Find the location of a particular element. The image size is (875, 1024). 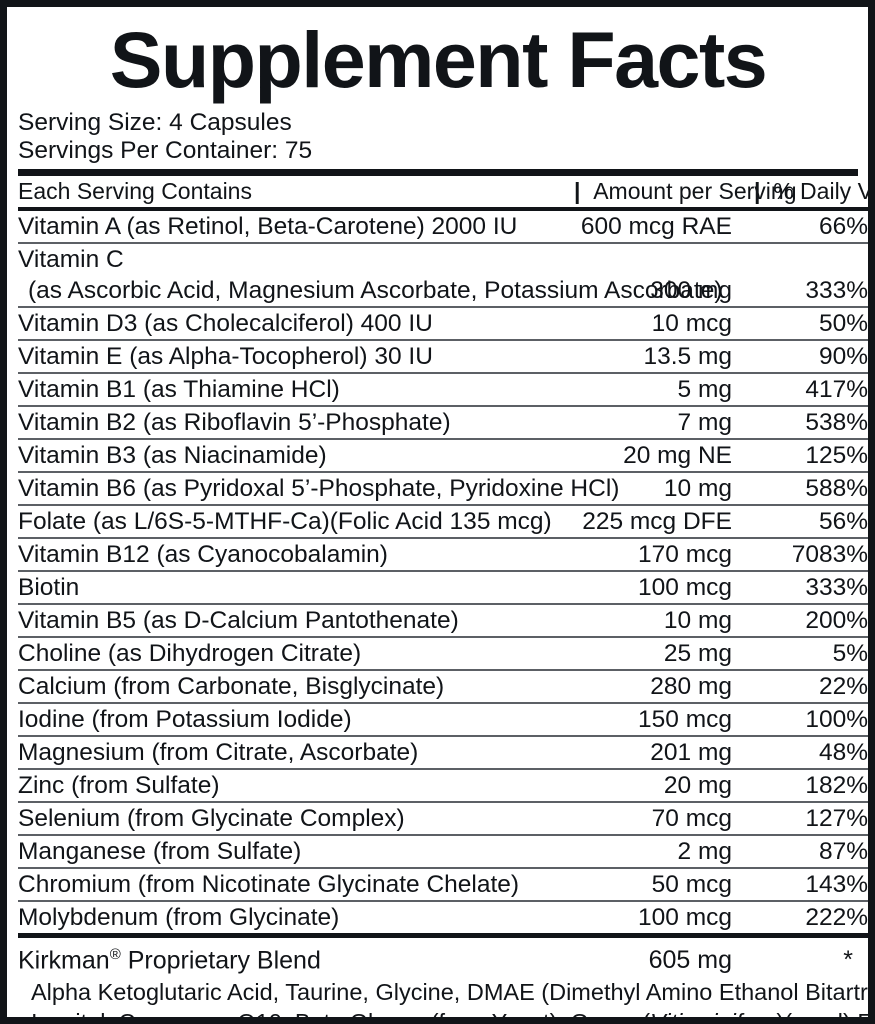

header-bottom-rule-row is located at coordinates (443, 209).